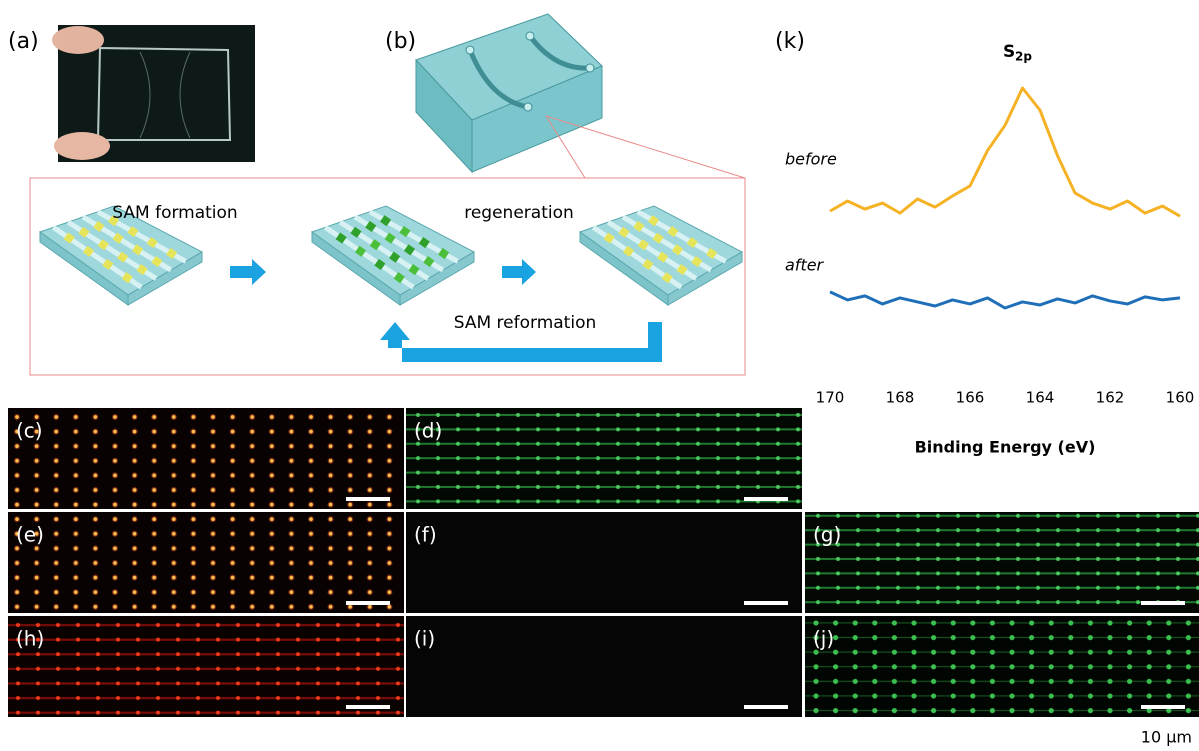 This screenshot has width=1199, height=751. I want to click on device-drawing, so click(580, 96).